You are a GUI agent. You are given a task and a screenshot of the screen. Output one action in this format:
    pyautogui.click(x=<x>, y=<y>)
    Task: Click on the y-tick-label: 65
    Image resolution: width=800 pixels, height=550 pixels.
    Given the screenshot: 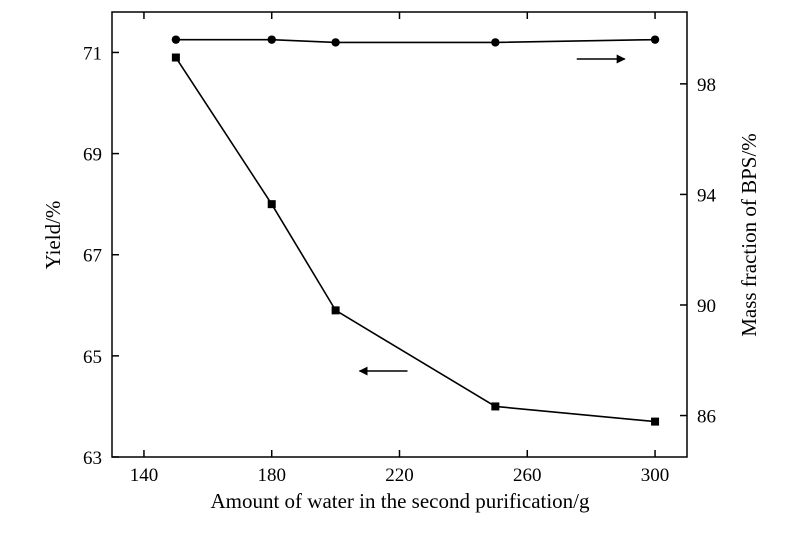 What is the action you would take?
    pyautogui.click(x=92, y=357)
    